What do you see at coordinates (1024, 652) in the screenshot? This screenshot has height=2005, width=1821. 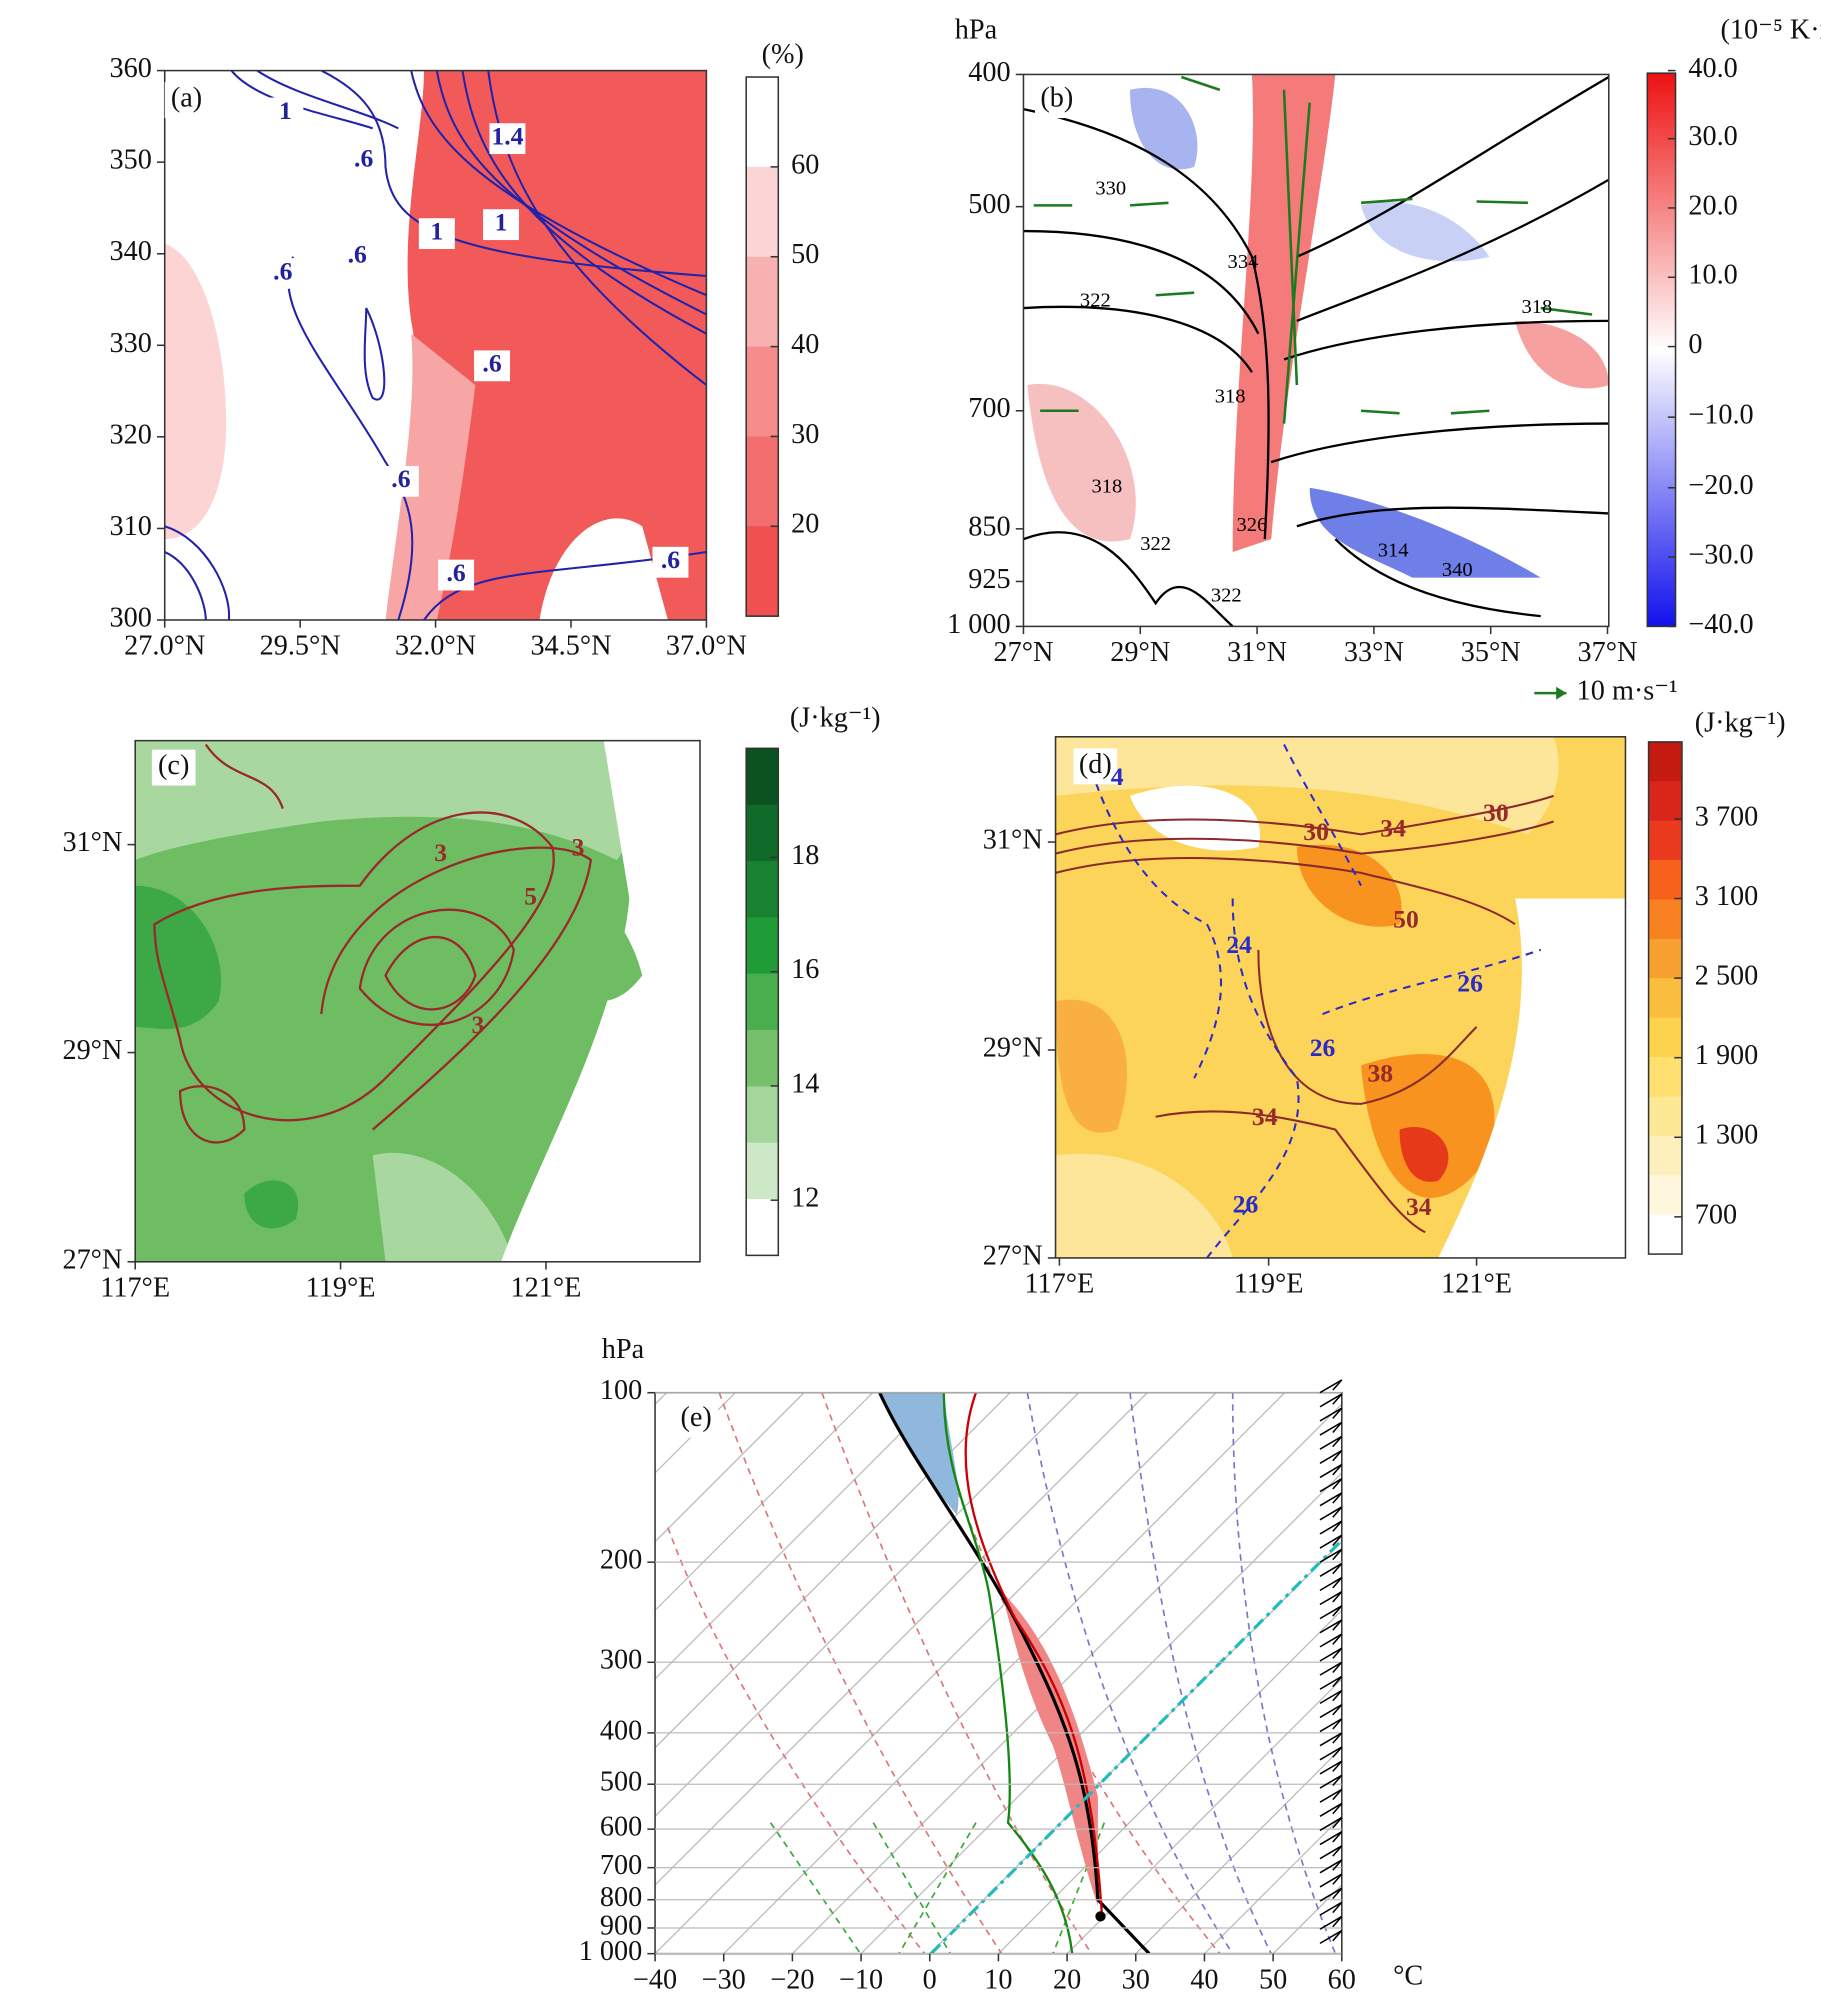 I see `x-tick-label: 27°N` at bounding box center [1024, 652].